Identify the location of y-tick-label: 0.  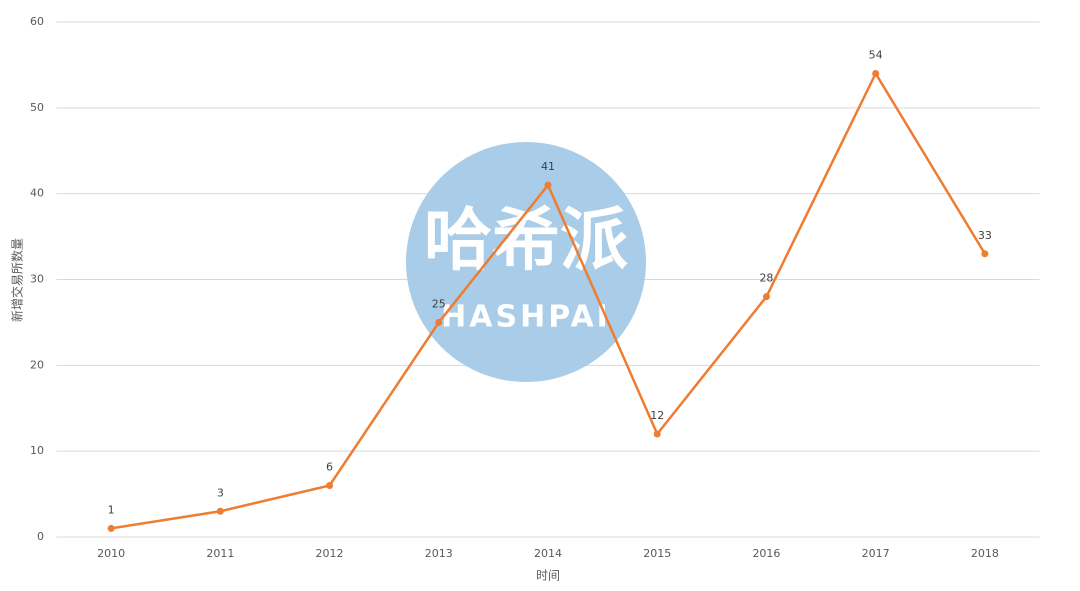
(40, 536).